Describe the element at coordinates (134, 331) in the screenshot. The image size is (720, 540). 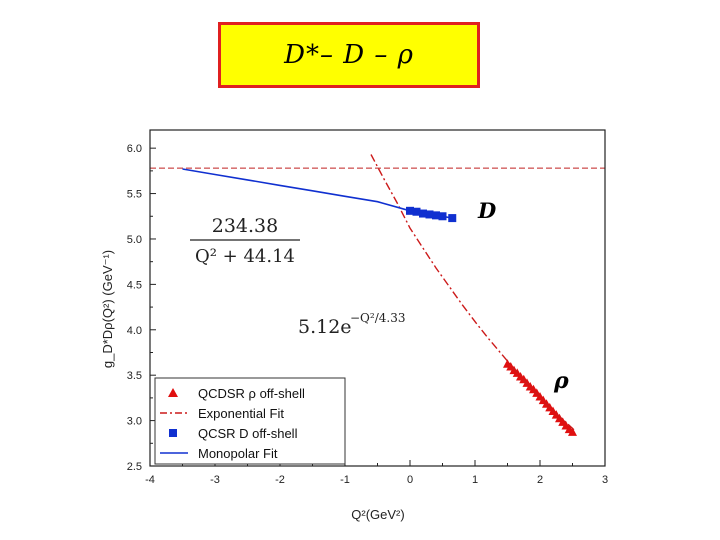
I see `y-tick-label: 4.0` at that location.